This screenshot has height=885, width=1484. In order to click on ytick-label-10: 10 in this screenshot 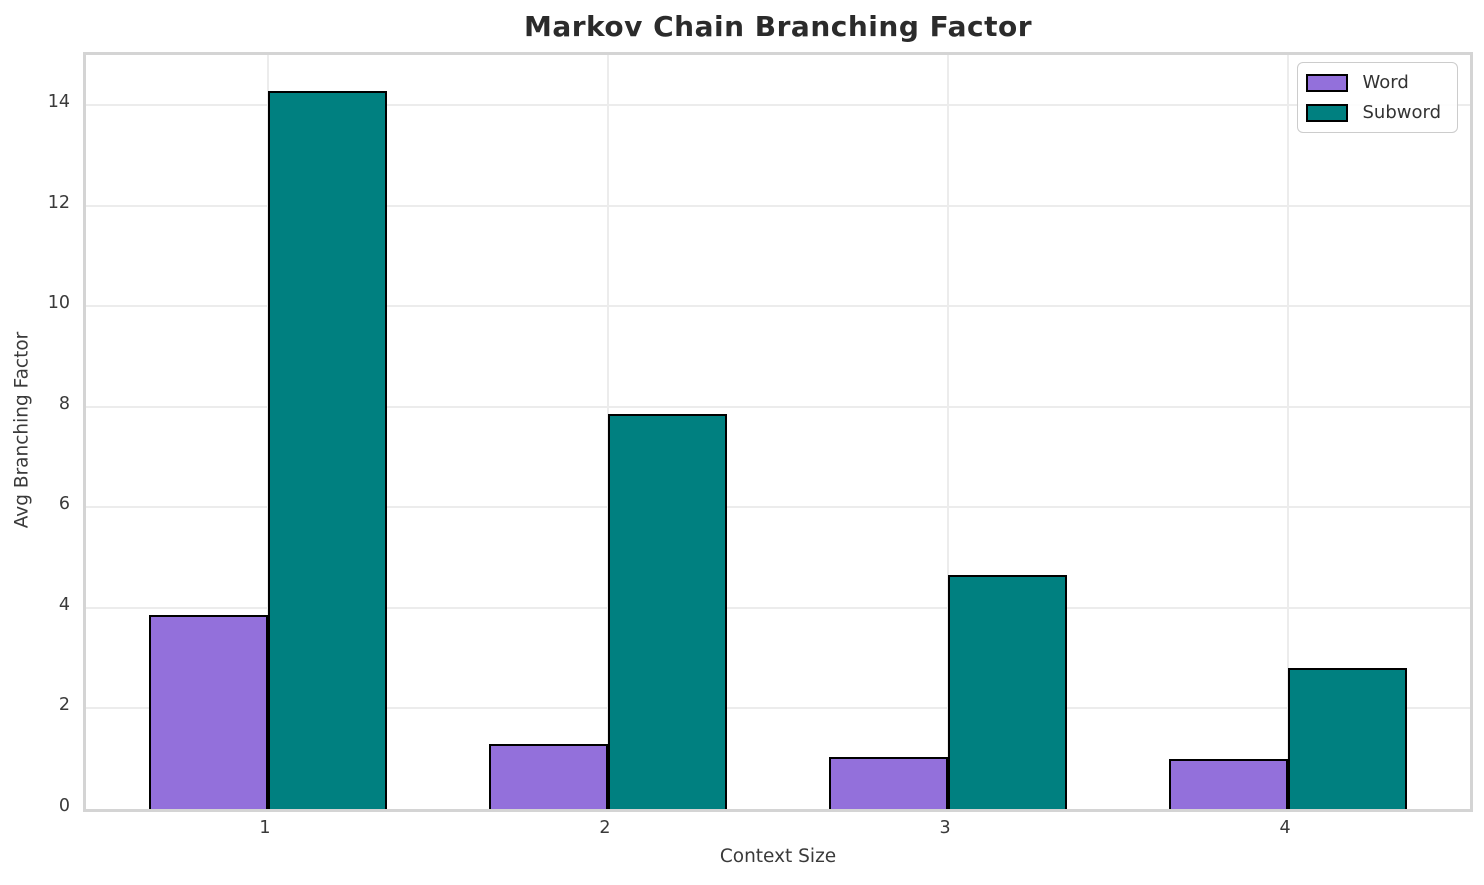, I will do `click(58, 303)`.